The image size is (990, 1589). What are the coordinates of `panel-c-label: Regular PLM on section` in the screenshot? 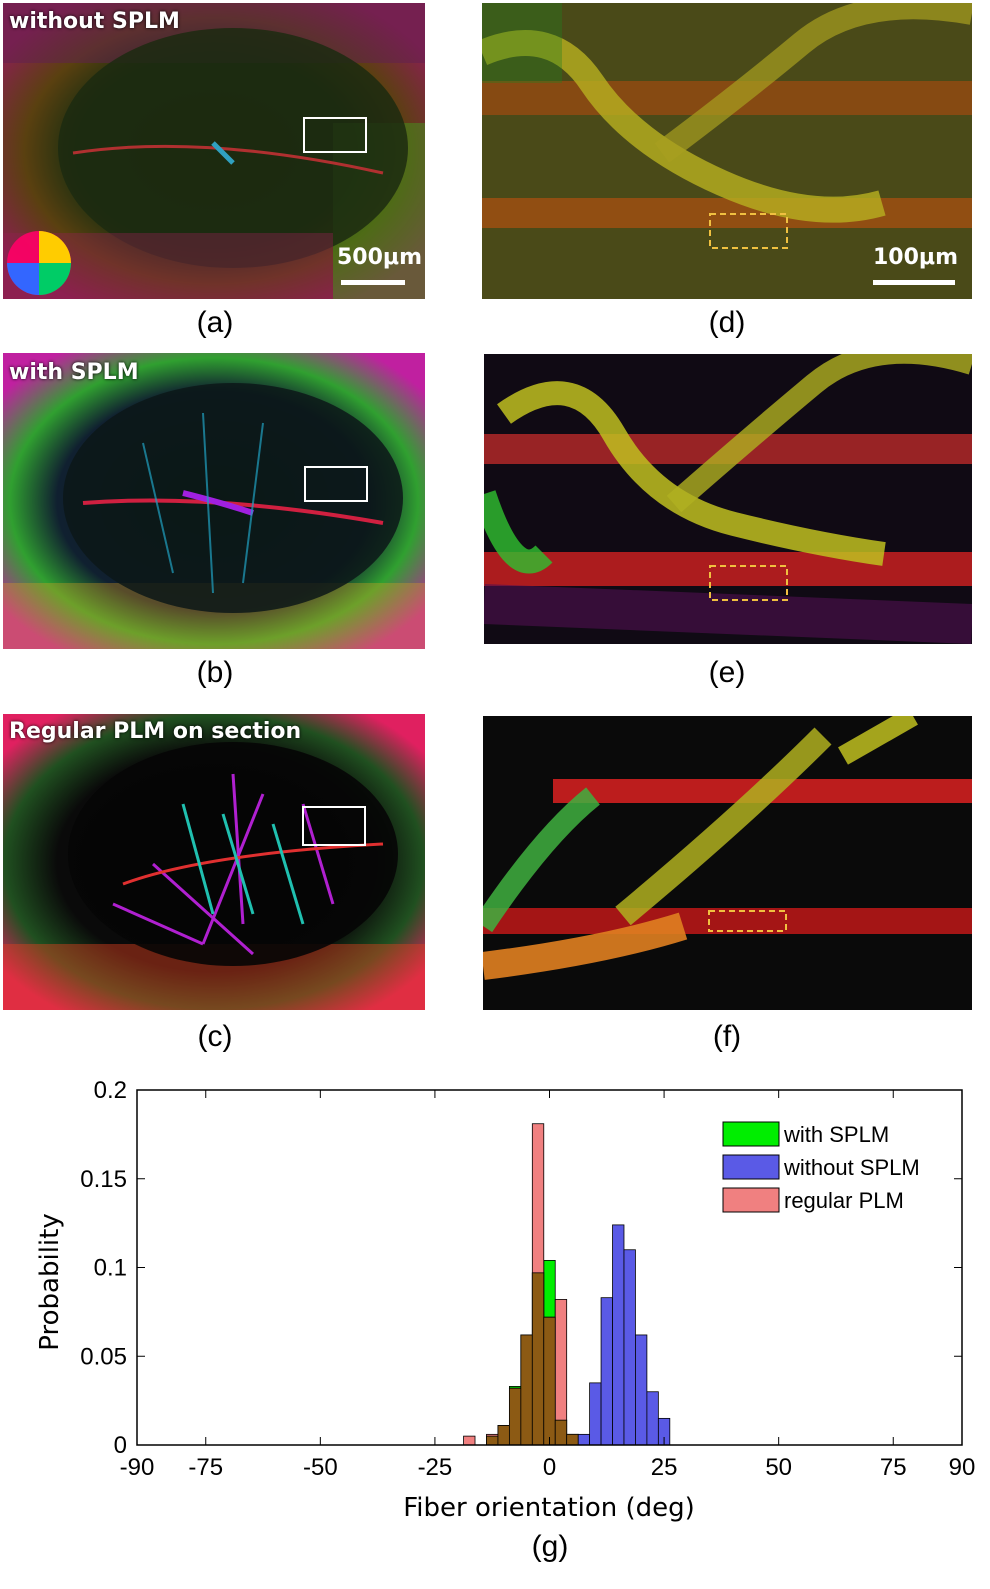 It's located at (155, 731).